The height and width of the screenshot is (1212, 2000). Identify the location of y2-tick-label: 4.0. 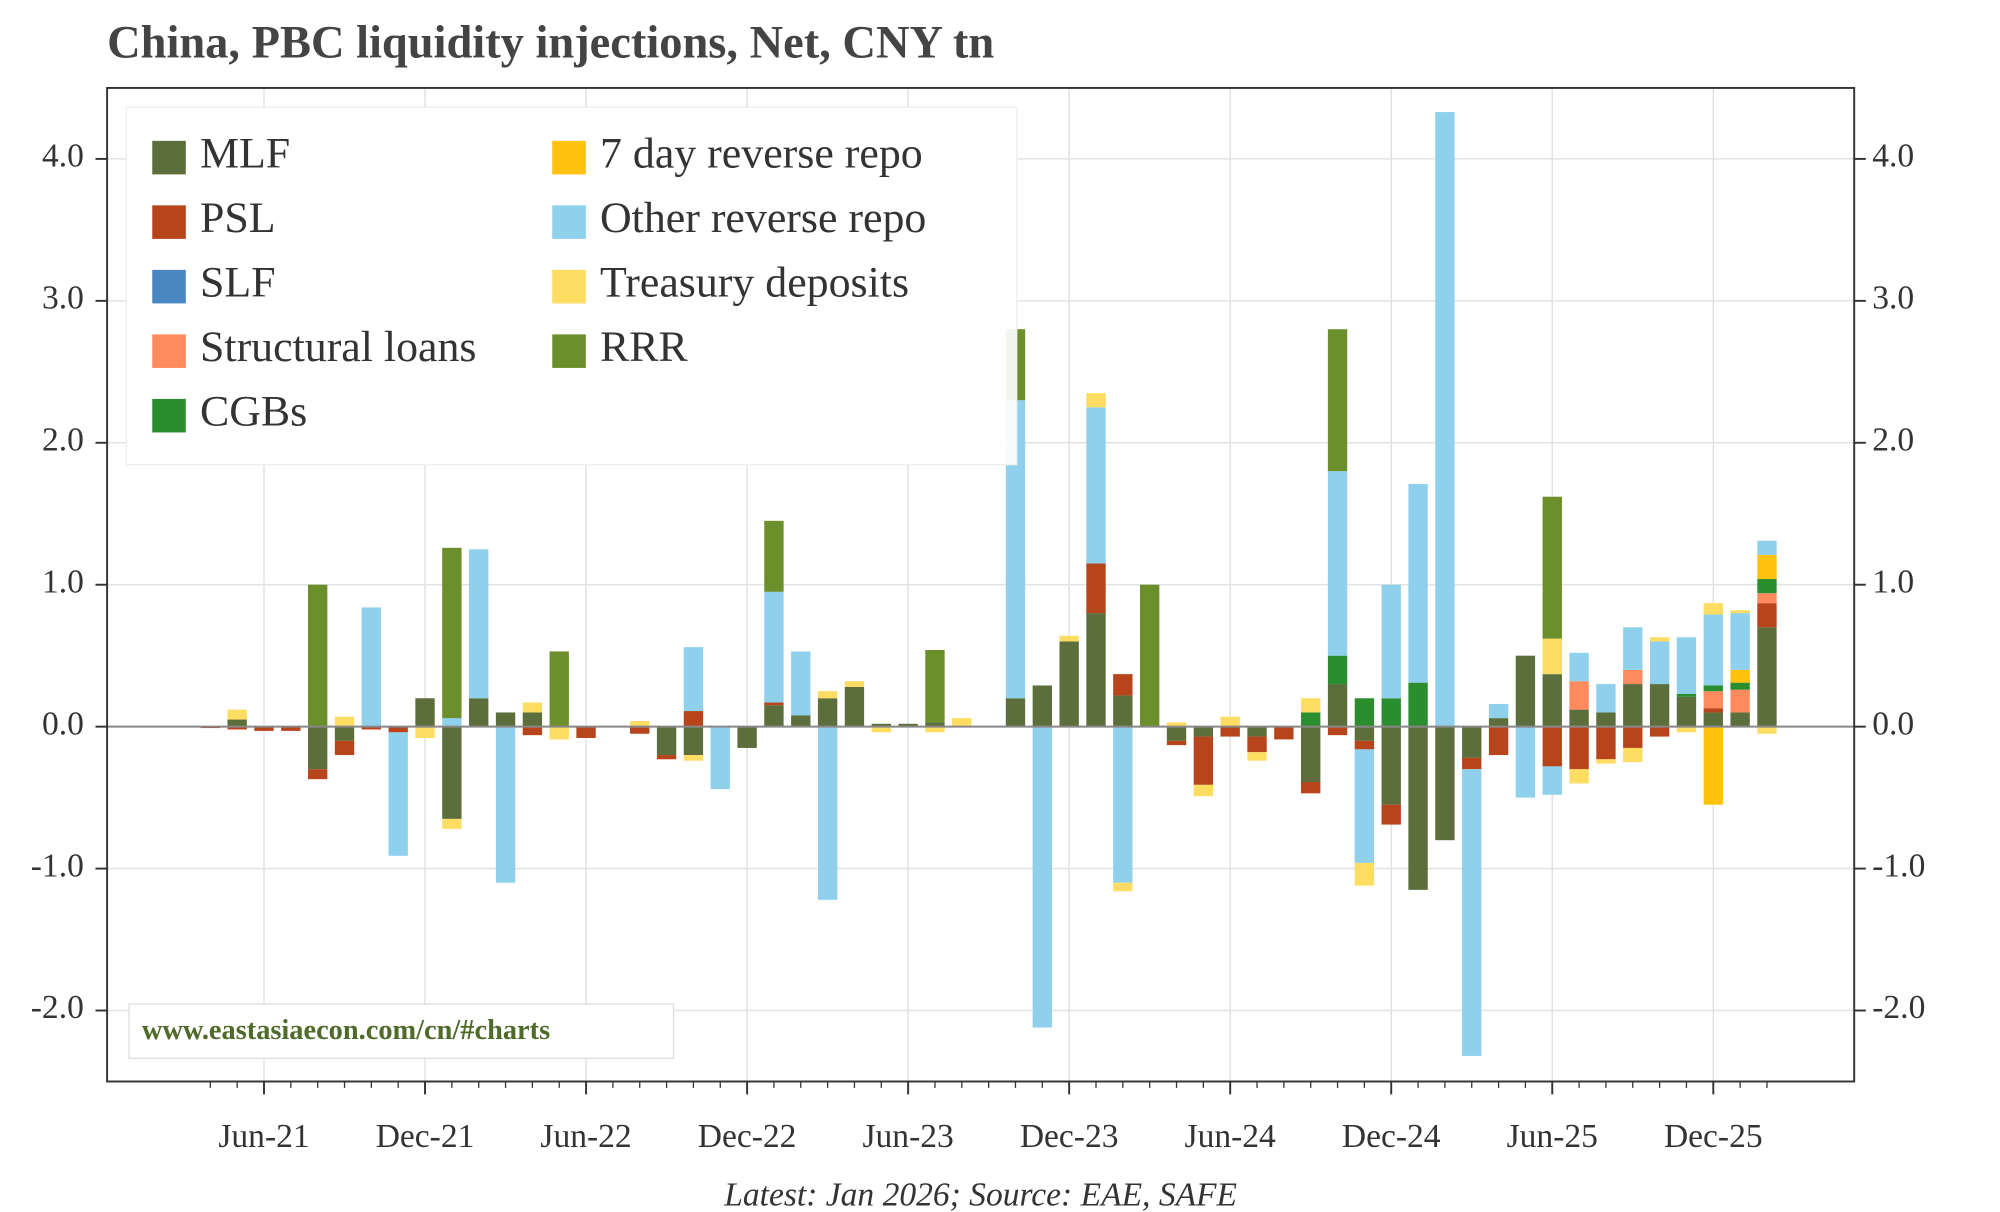
(1893, 156).